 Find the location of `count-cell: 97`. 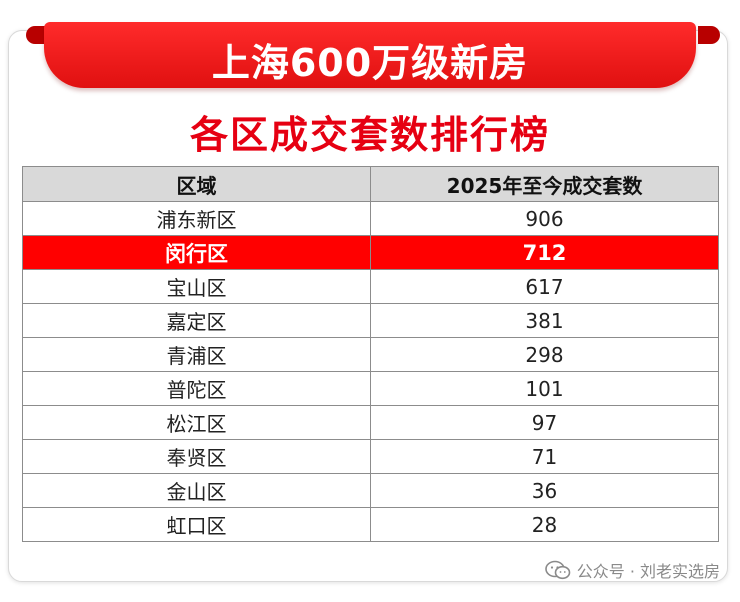

count-cell: 97 is located at coordinates (544, 422).